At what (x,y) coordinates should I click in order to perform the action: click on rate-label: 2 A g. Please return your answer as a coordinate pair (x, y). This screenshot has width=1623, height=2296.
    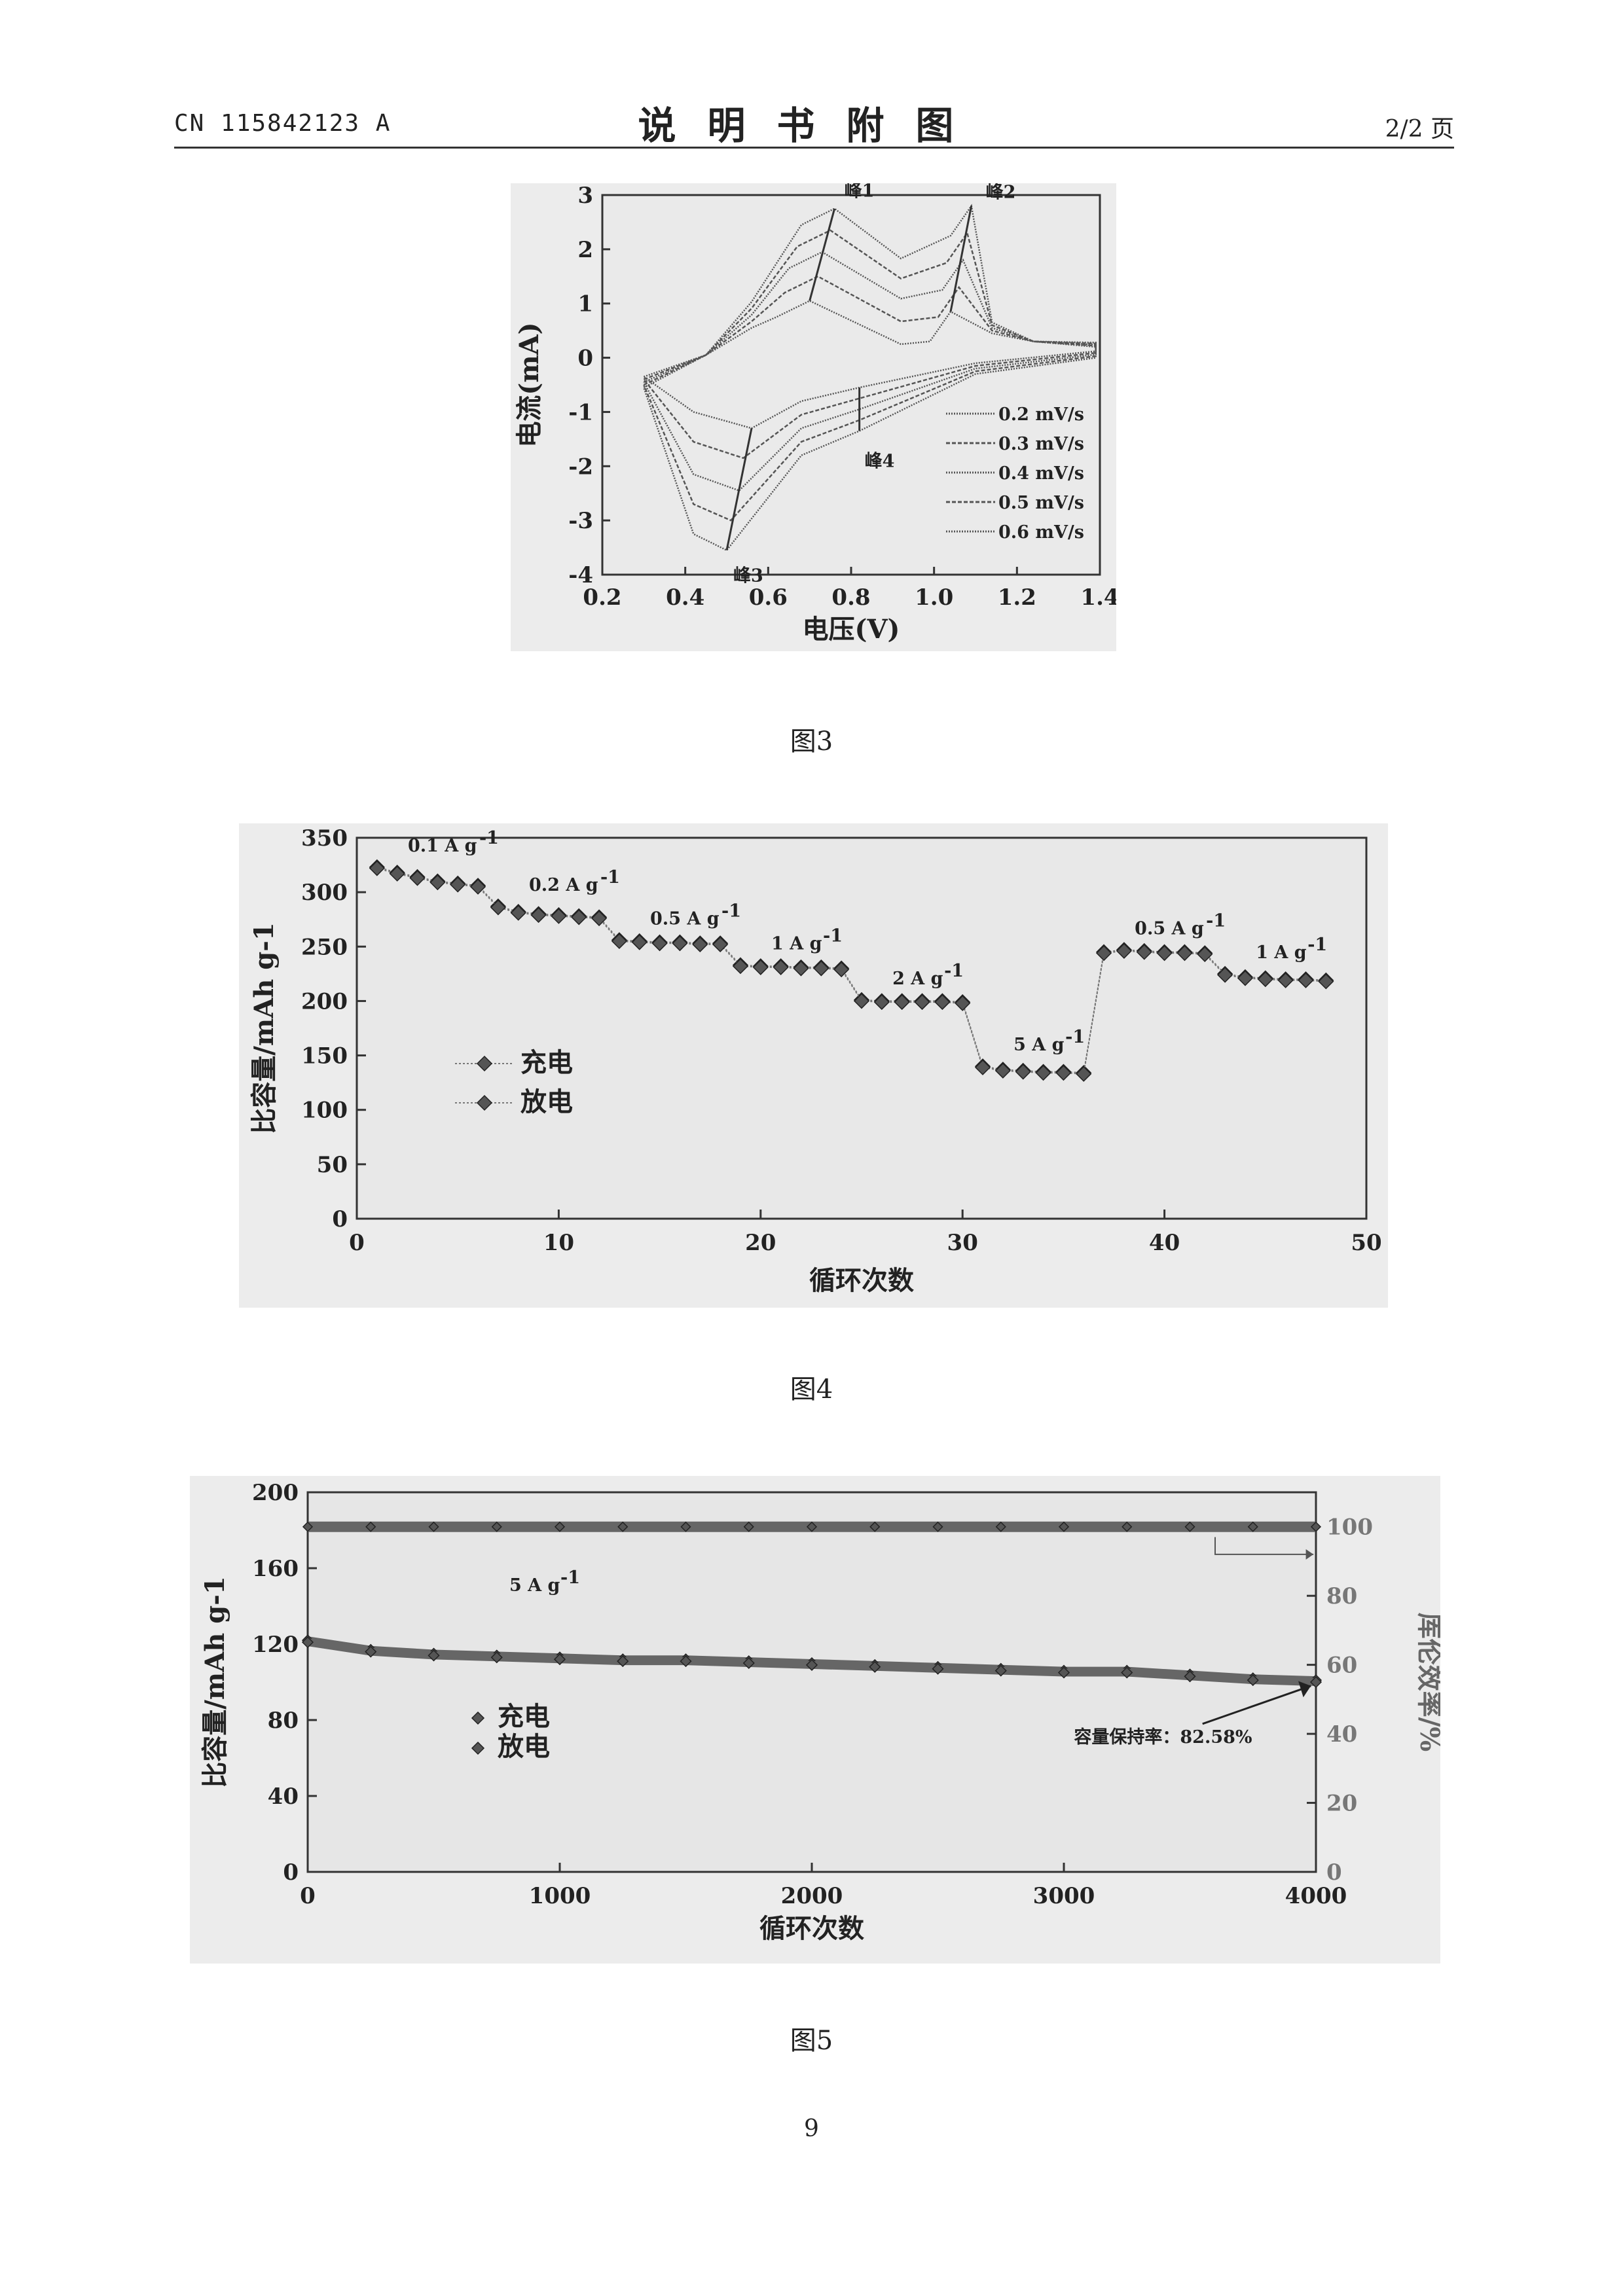
    Looking at the image, I should click on (917, 979).